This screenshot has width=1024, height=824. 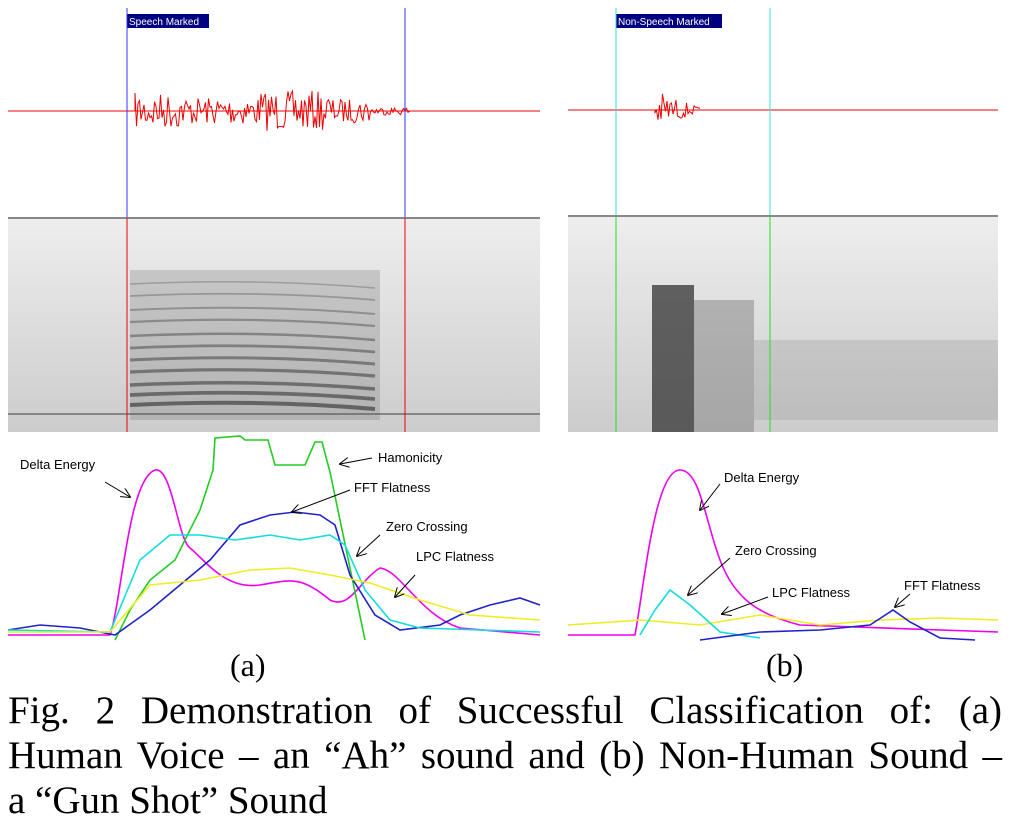 What do you see at coordinates (724, 366) in the screenshot?
I see `burst-tail` at bounding box center [724, 366].